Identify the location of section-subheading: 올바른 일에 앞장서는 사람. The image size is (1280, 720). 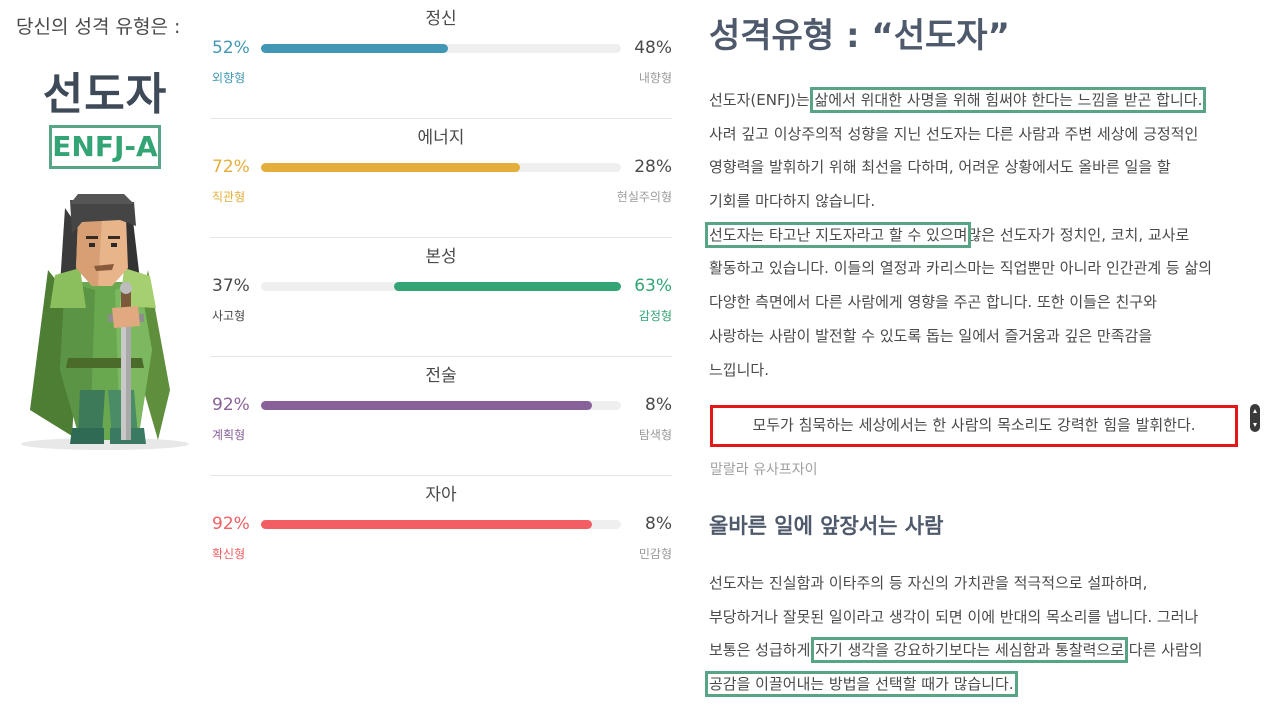
(826, 526).